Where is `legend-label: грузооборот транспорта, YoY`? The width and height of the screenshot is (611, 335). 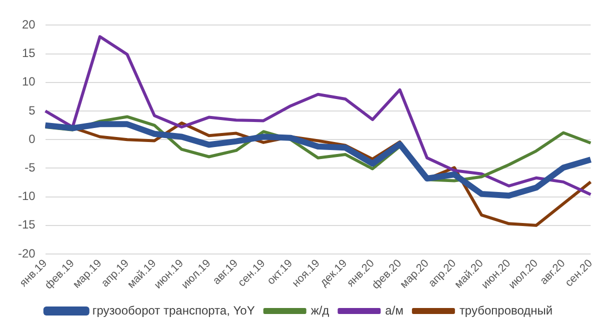
legend-label: грузооборот транспорта, YoY is located at coordinates (173, 310).